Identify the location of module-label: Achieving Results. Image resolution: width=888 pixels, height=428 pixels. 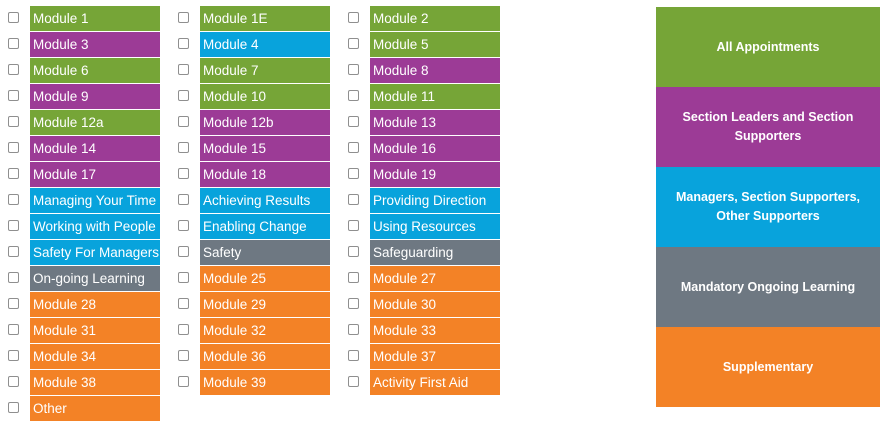
(265, 200).